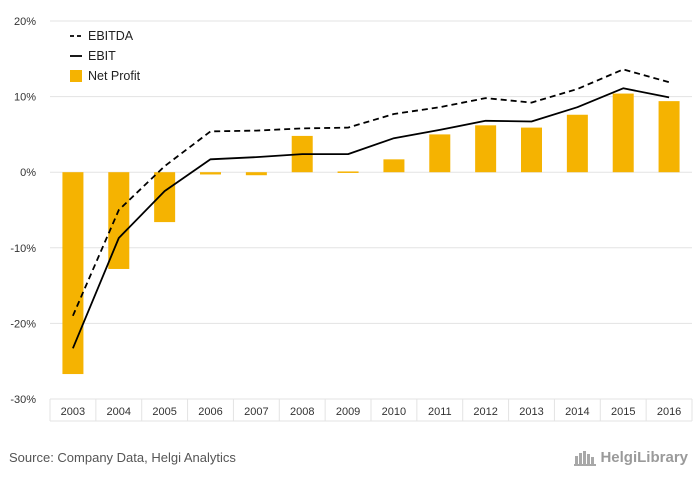  I want to click on legend: EBITDA EBIT Net Profit, so click(105, 56).